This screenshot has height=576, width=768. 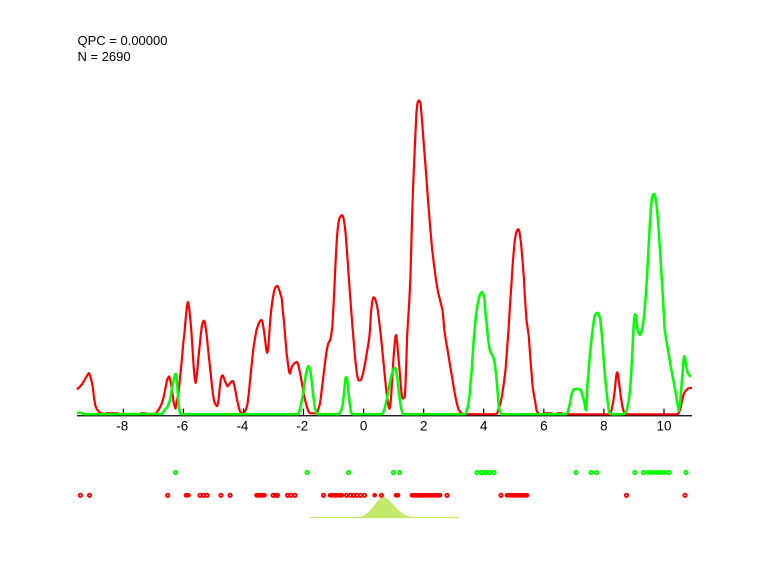 What do you see at coordinates (664, 426) in the screenshot?
I see `svg-text: 10` at bounding box center [664, 426].